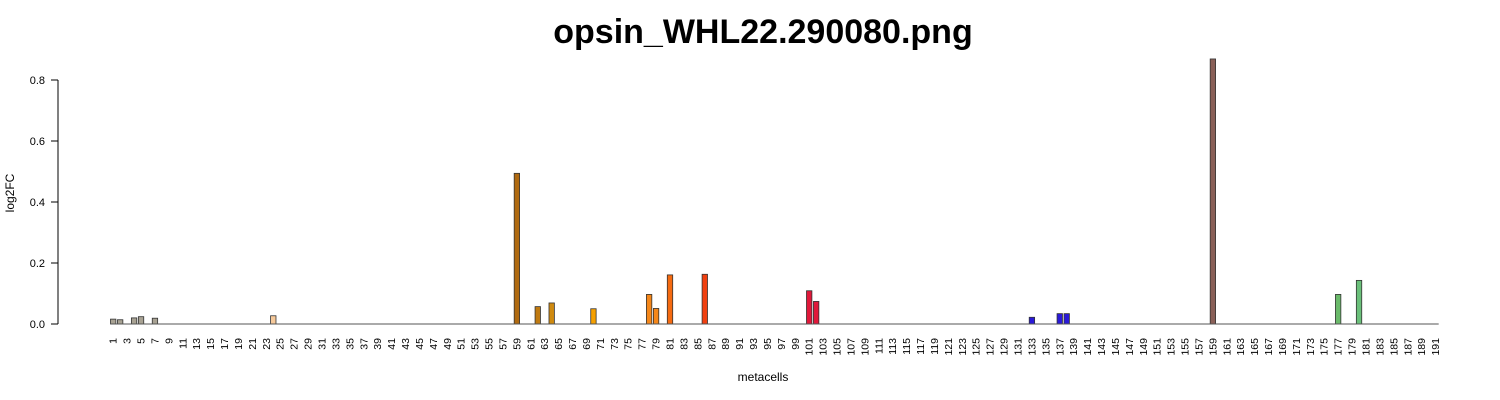 The height and width of the screenshot is (400, 1500). What do you see at coordinates (782, 344) in the screenshot?
I see `x-tick-label: 97` at bounding box center [782, 344].